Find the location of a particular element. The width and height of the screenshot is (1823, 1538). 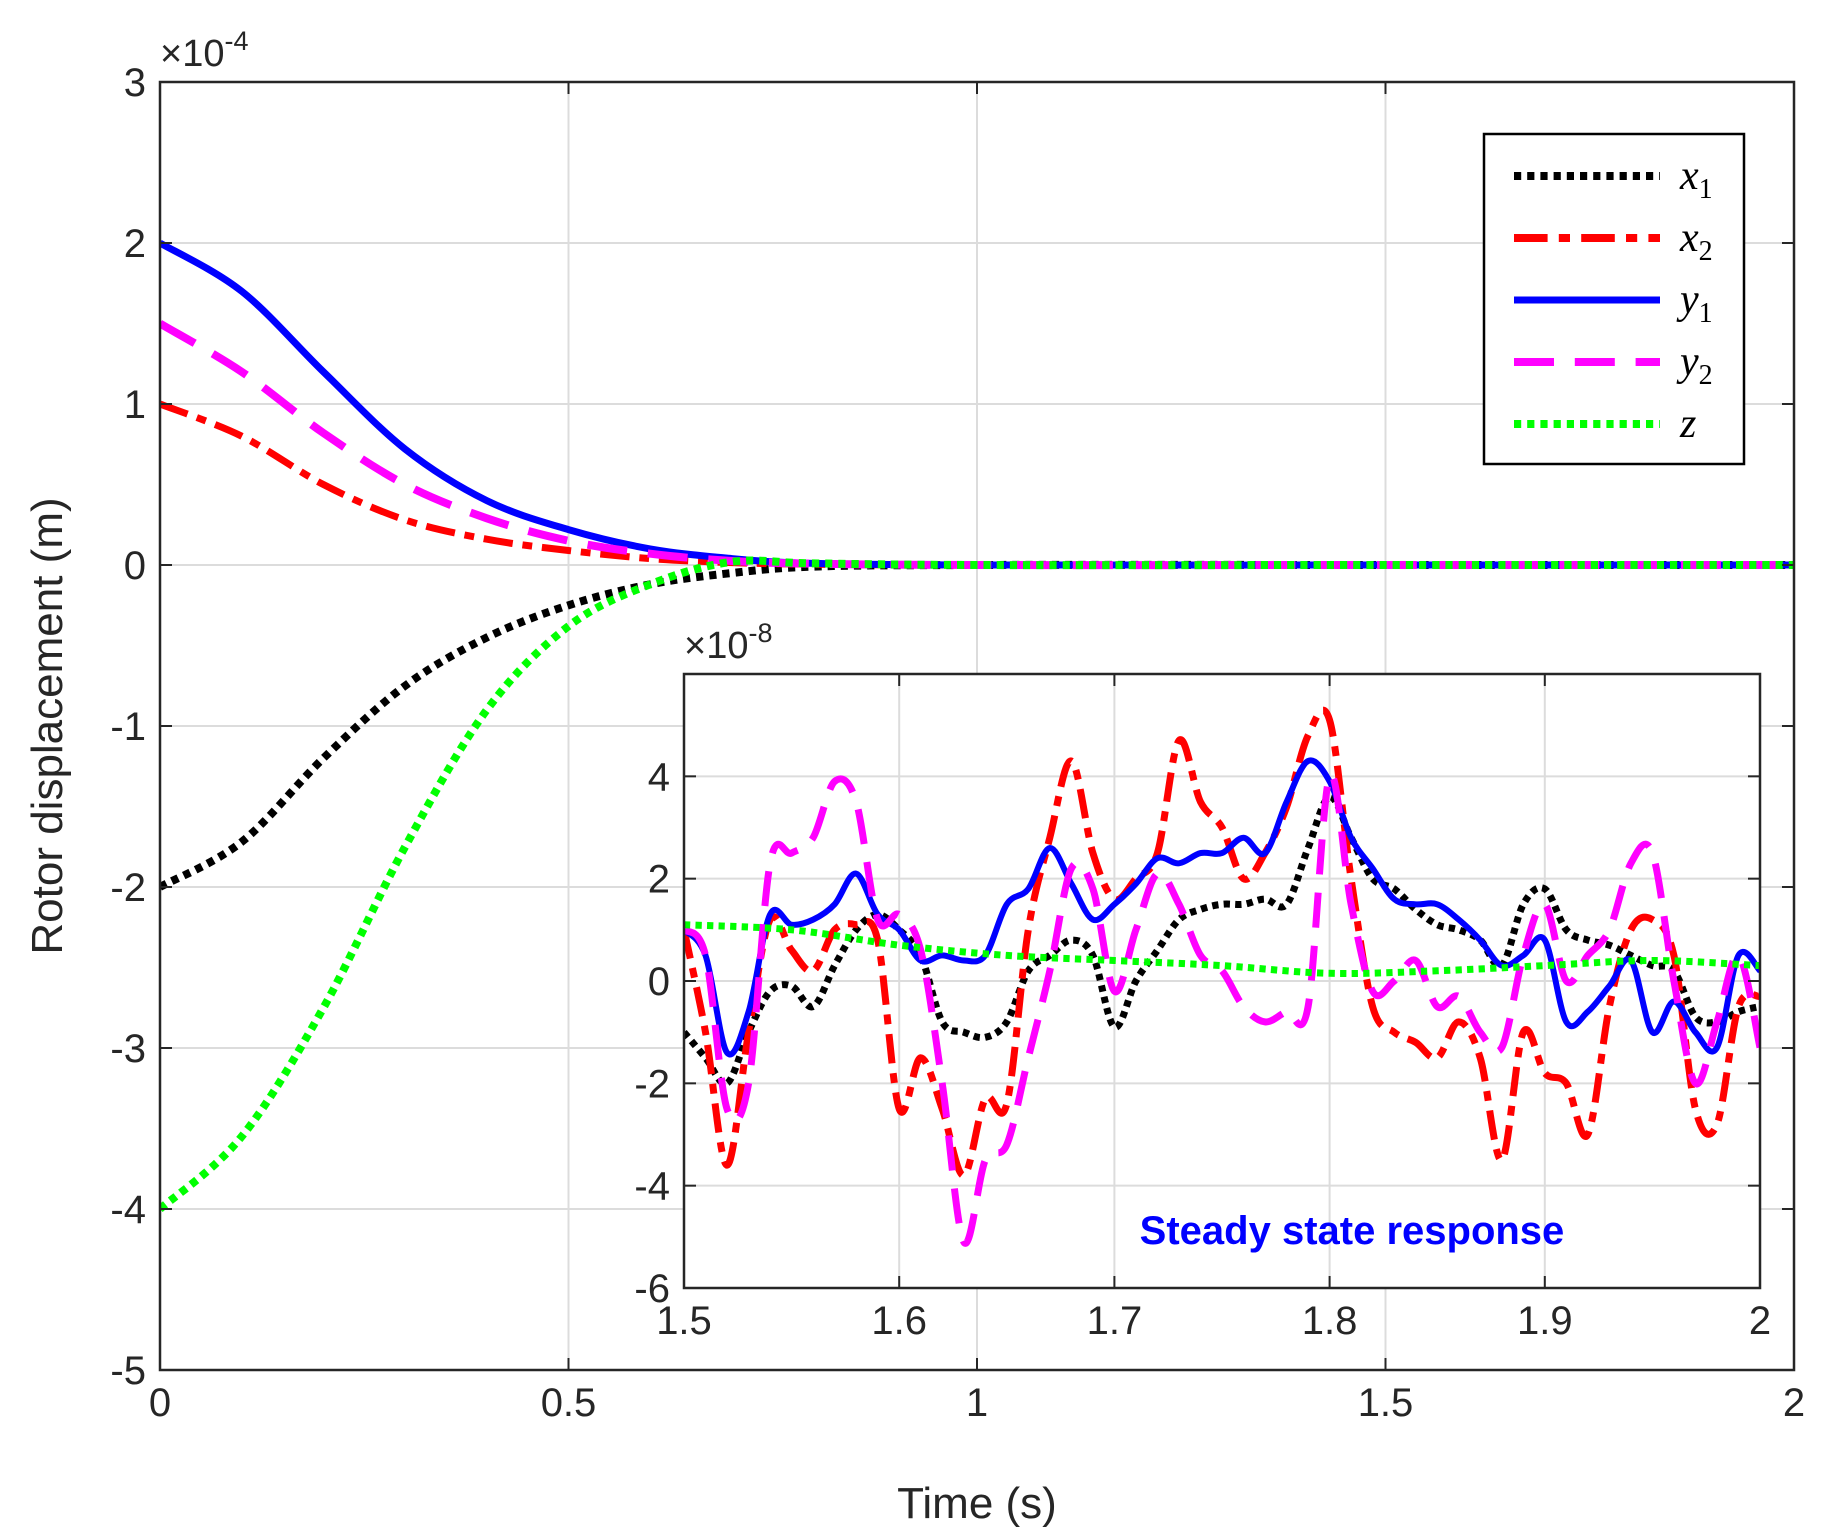

main-x-tick-label: 0.5 is located at coordinates (569, 1403).